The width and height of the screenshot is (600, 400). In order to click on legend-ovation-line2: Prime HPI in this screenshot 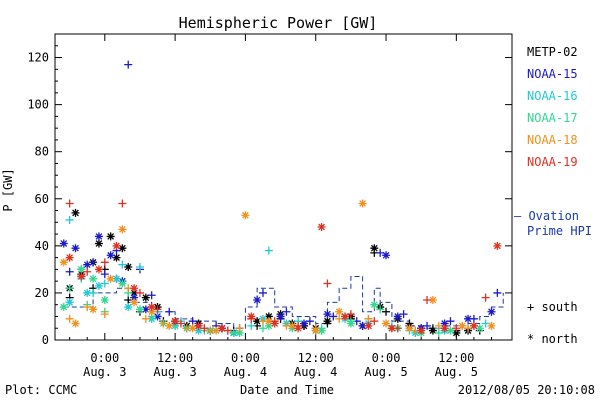, I will do `click(559, 231)`.